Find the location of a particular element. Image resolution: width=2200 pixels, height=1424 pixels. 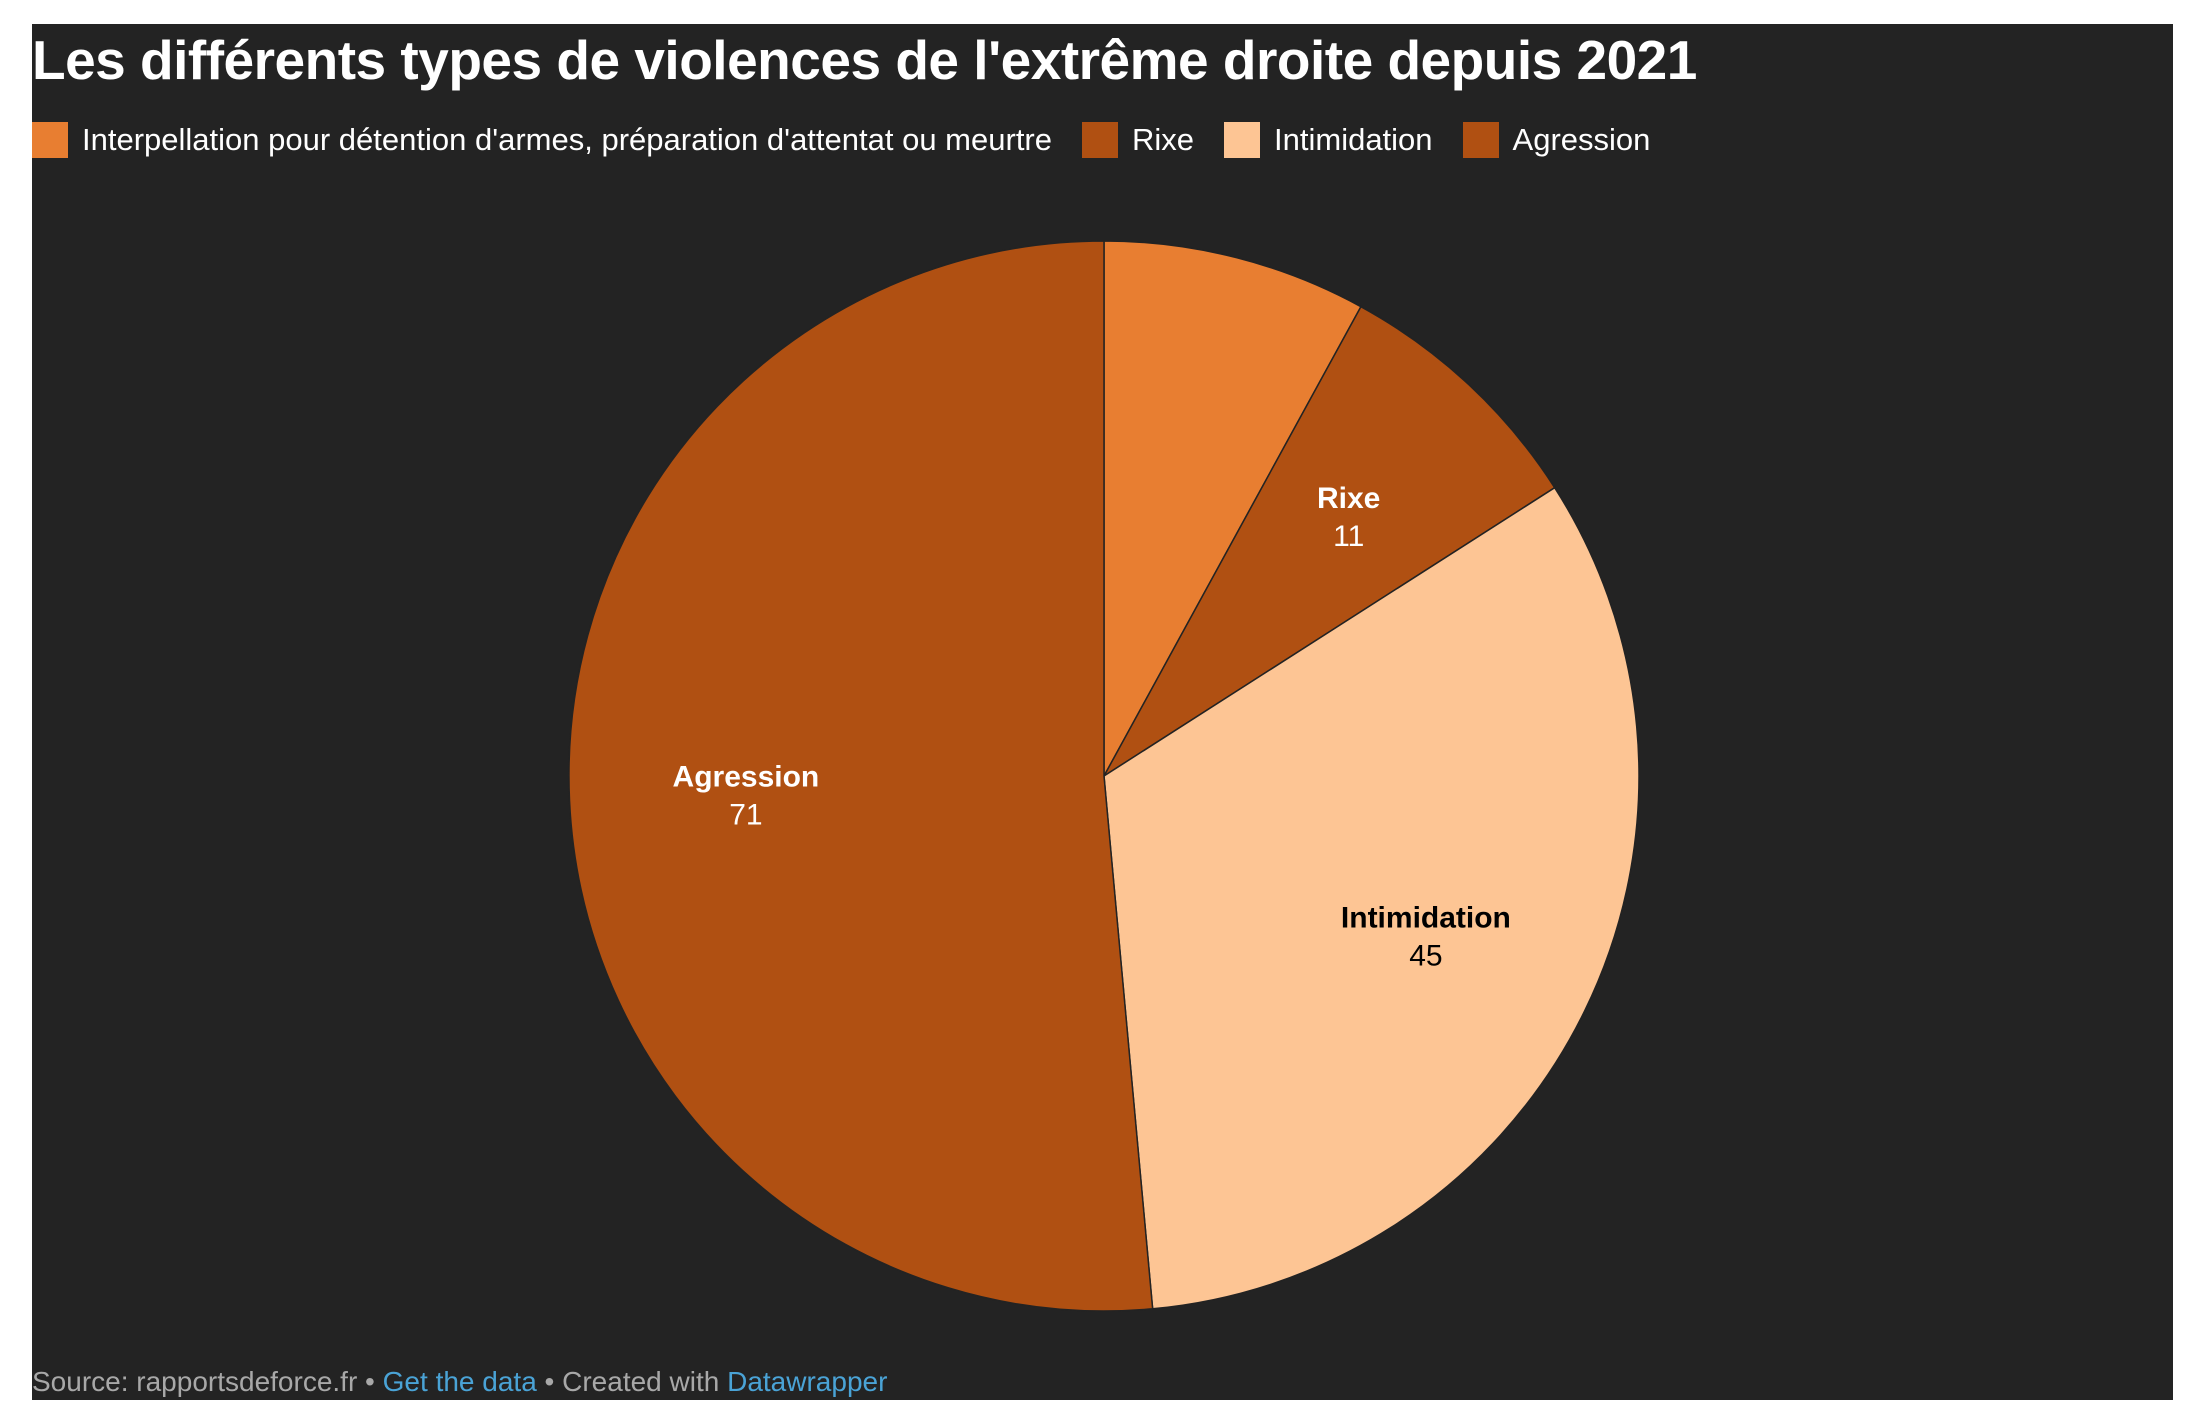

legend-item-intimidation: Intimidation is located at coordinates (1328, 140).